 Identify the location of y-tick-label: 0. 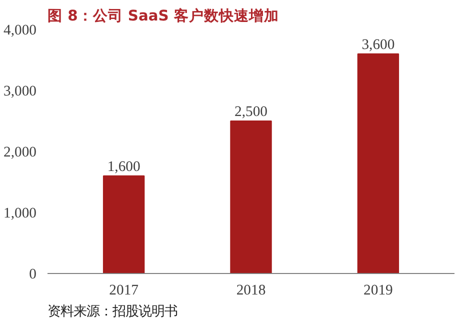
(32, 274).